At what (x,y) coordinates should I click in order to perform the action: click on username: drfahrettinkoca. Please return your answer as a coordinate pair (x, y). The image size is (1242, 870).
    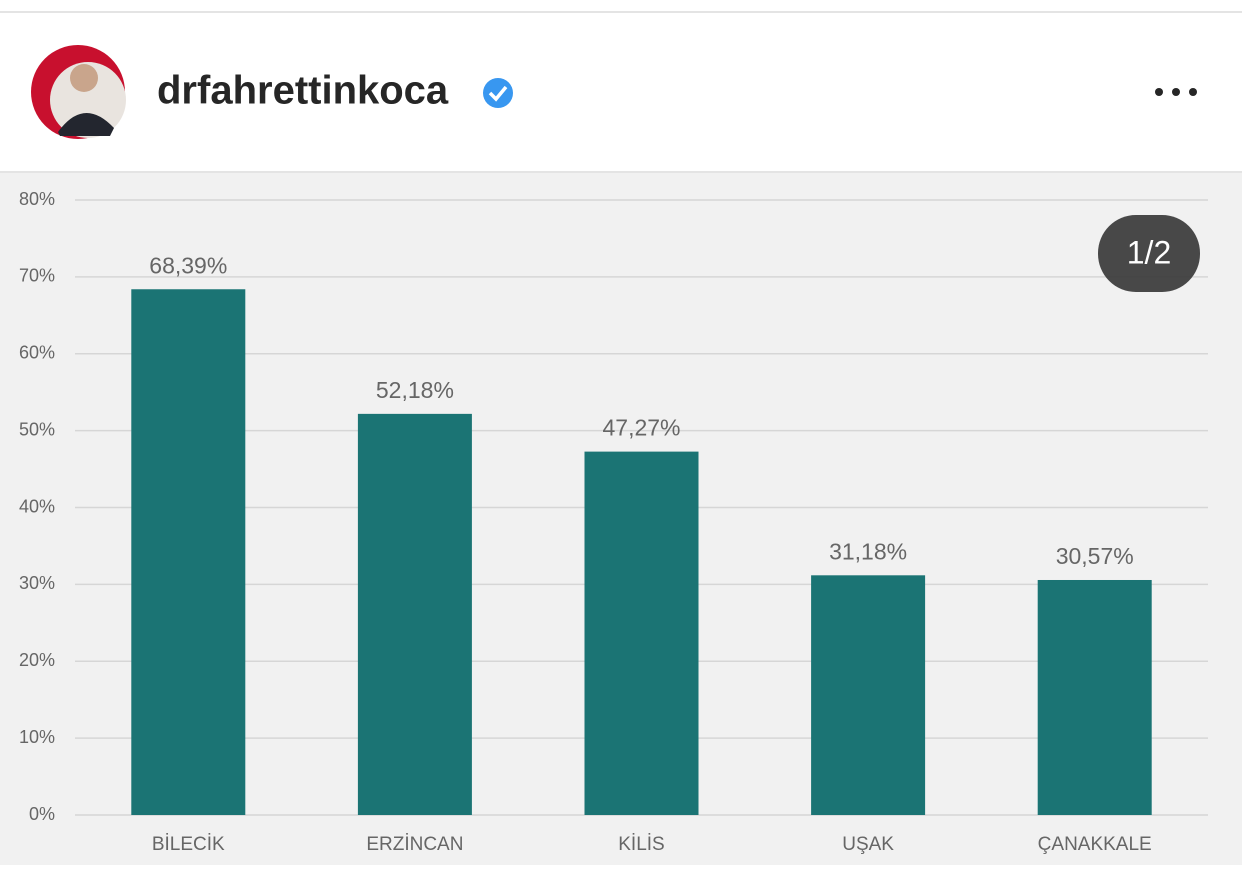
    Looking at the image, I should click on (303, 91).